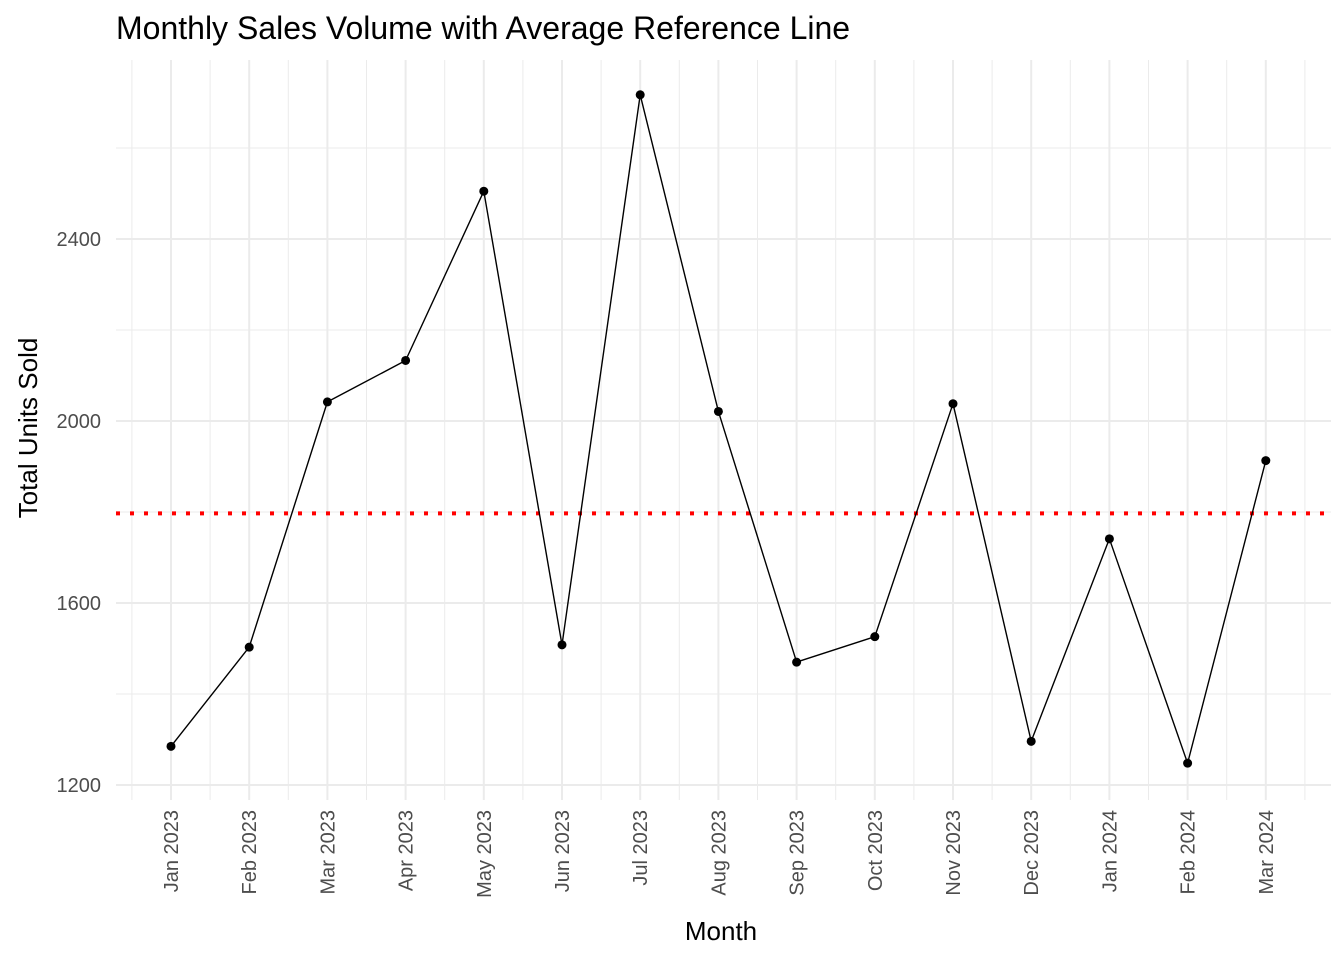 This screenshot has height=960, width=1344. What do you see at coordinates (28, 428) in the screenshot?
I see `y-axis-title: Total Units Sold` at bounding box center [28, 428].